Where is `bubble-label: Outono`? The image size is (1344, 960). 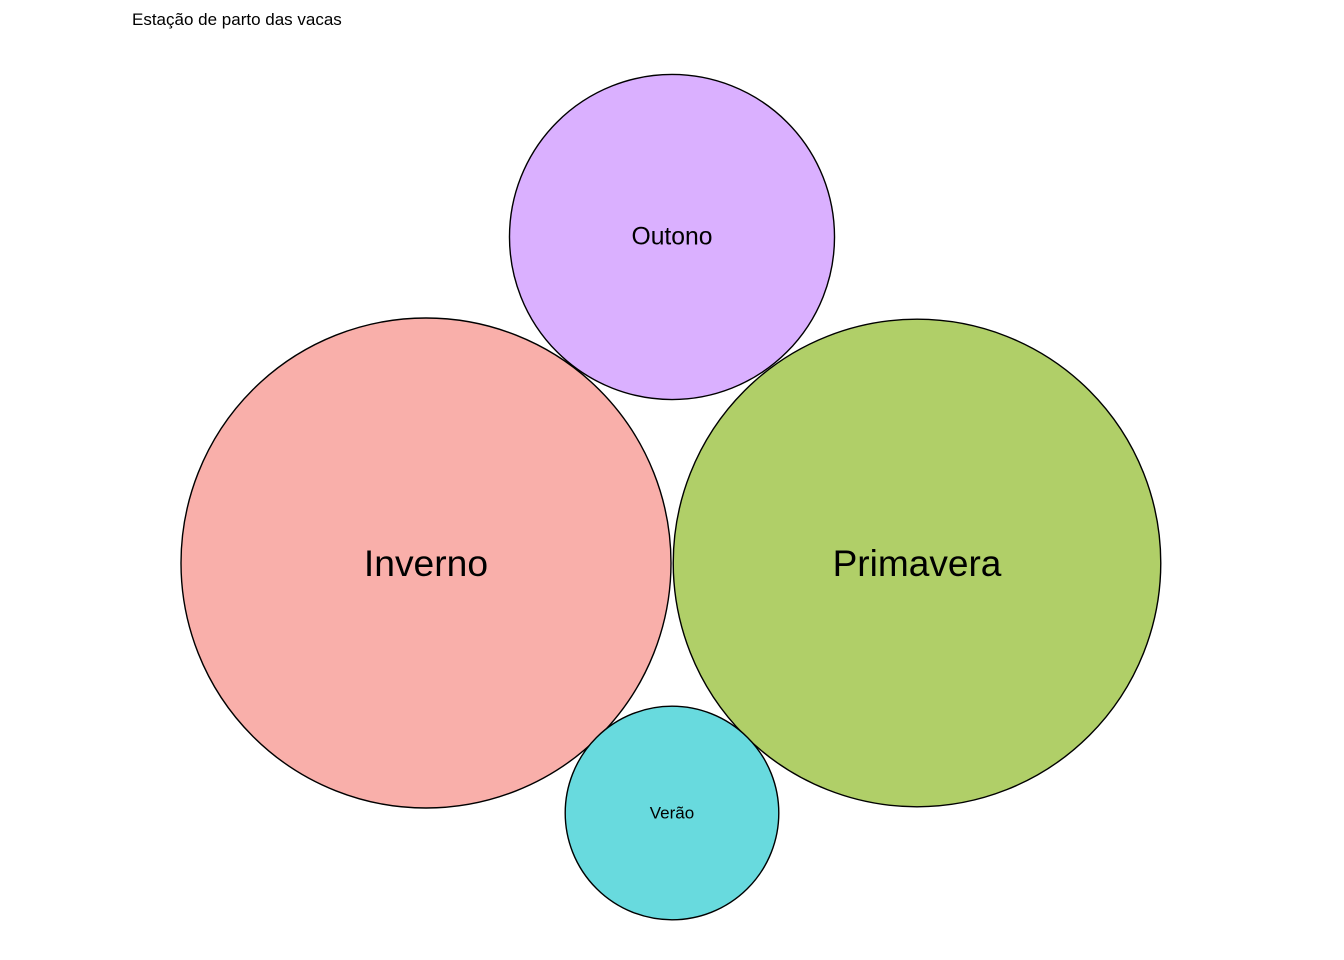 bubble-label: Outono is located at coordinates (672, 237).